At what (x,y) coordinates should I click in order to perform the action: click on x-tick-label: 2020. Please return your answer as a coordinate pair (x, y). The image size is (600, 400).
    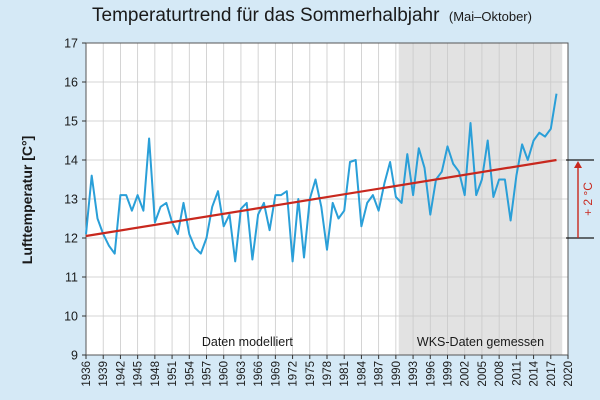
    Looking at the image, I should click on (569, 374).